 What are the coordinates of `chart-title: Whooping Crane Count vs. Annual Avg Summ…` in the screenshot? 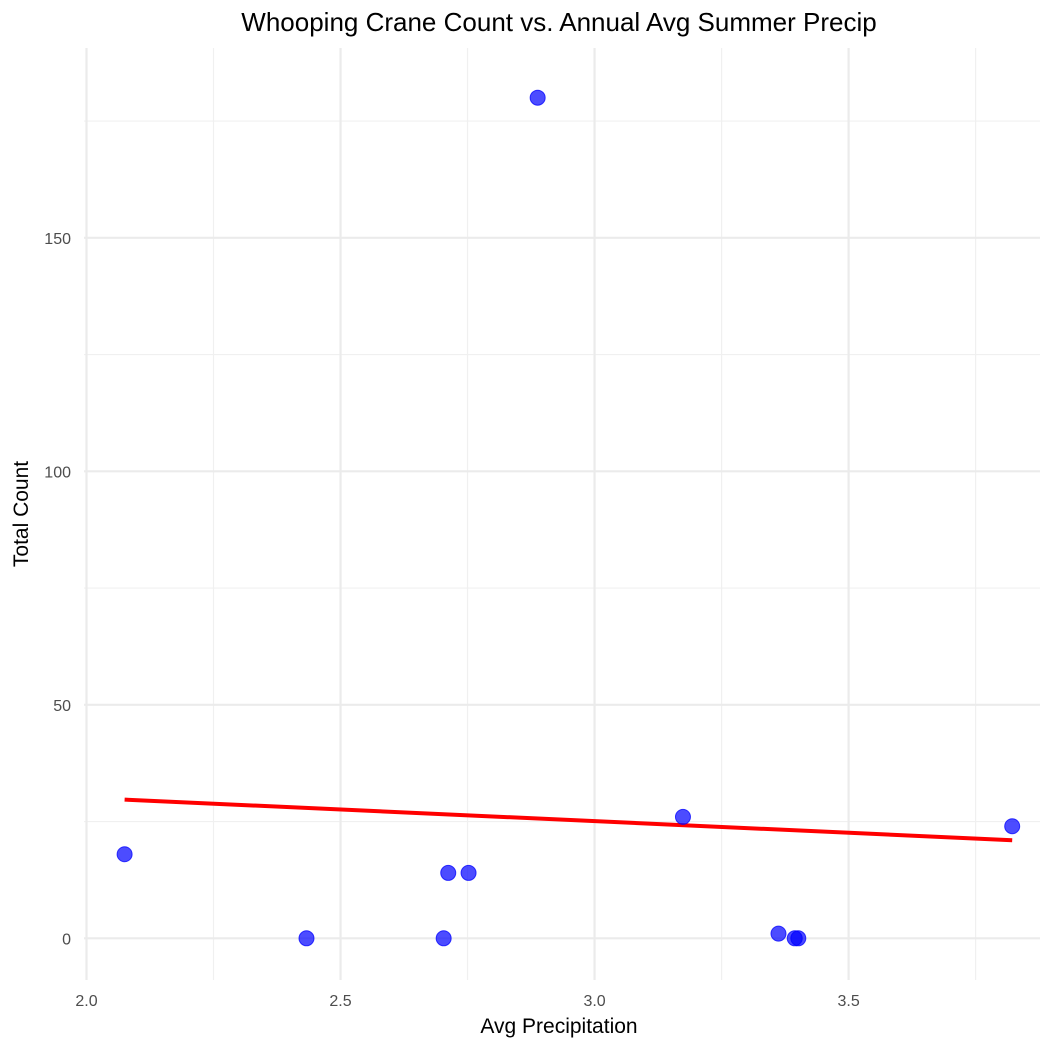 It's located at (558, 22).